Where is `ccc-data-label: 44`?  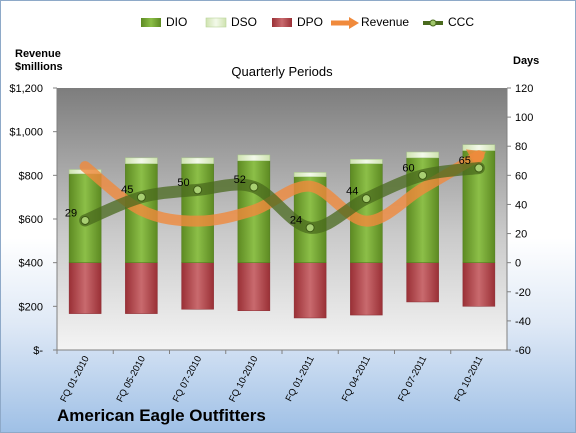 ccc-data-label: 44 is located at coordinates (352, 192).